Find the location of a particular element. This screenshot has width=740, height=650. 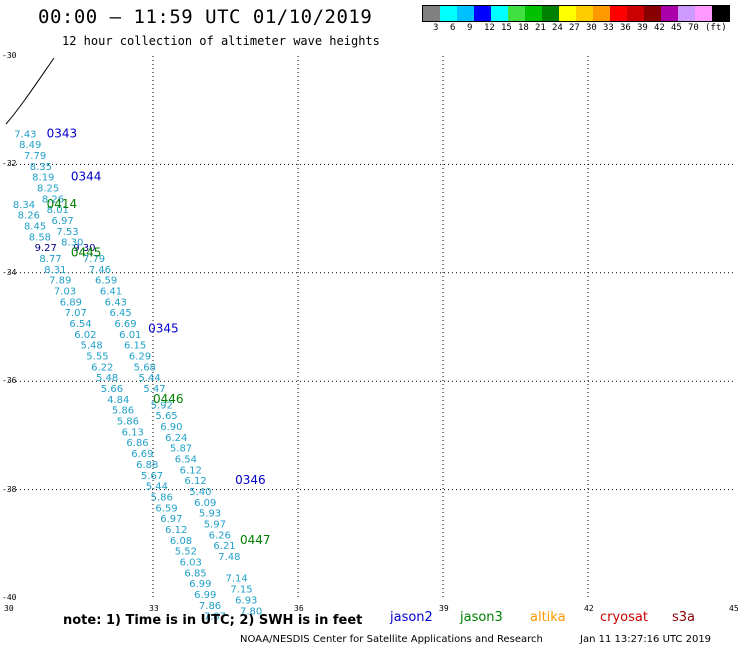

pass-label: 0343 is located at coordinates (62, 133).